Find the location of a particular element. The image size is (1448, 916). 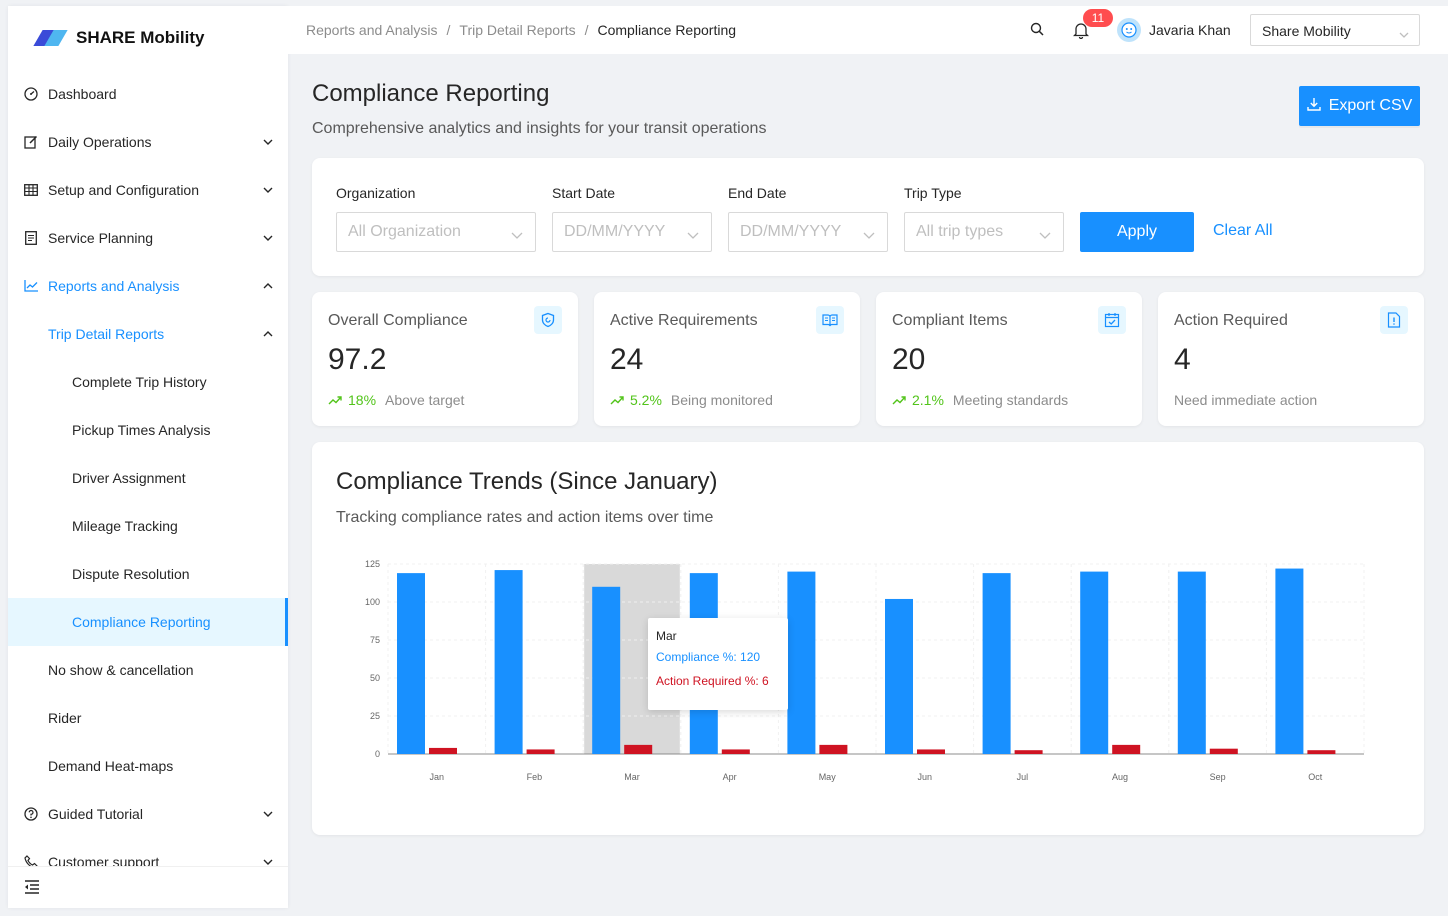

y-tick-label: 50 is located at coordinates (375, 678).